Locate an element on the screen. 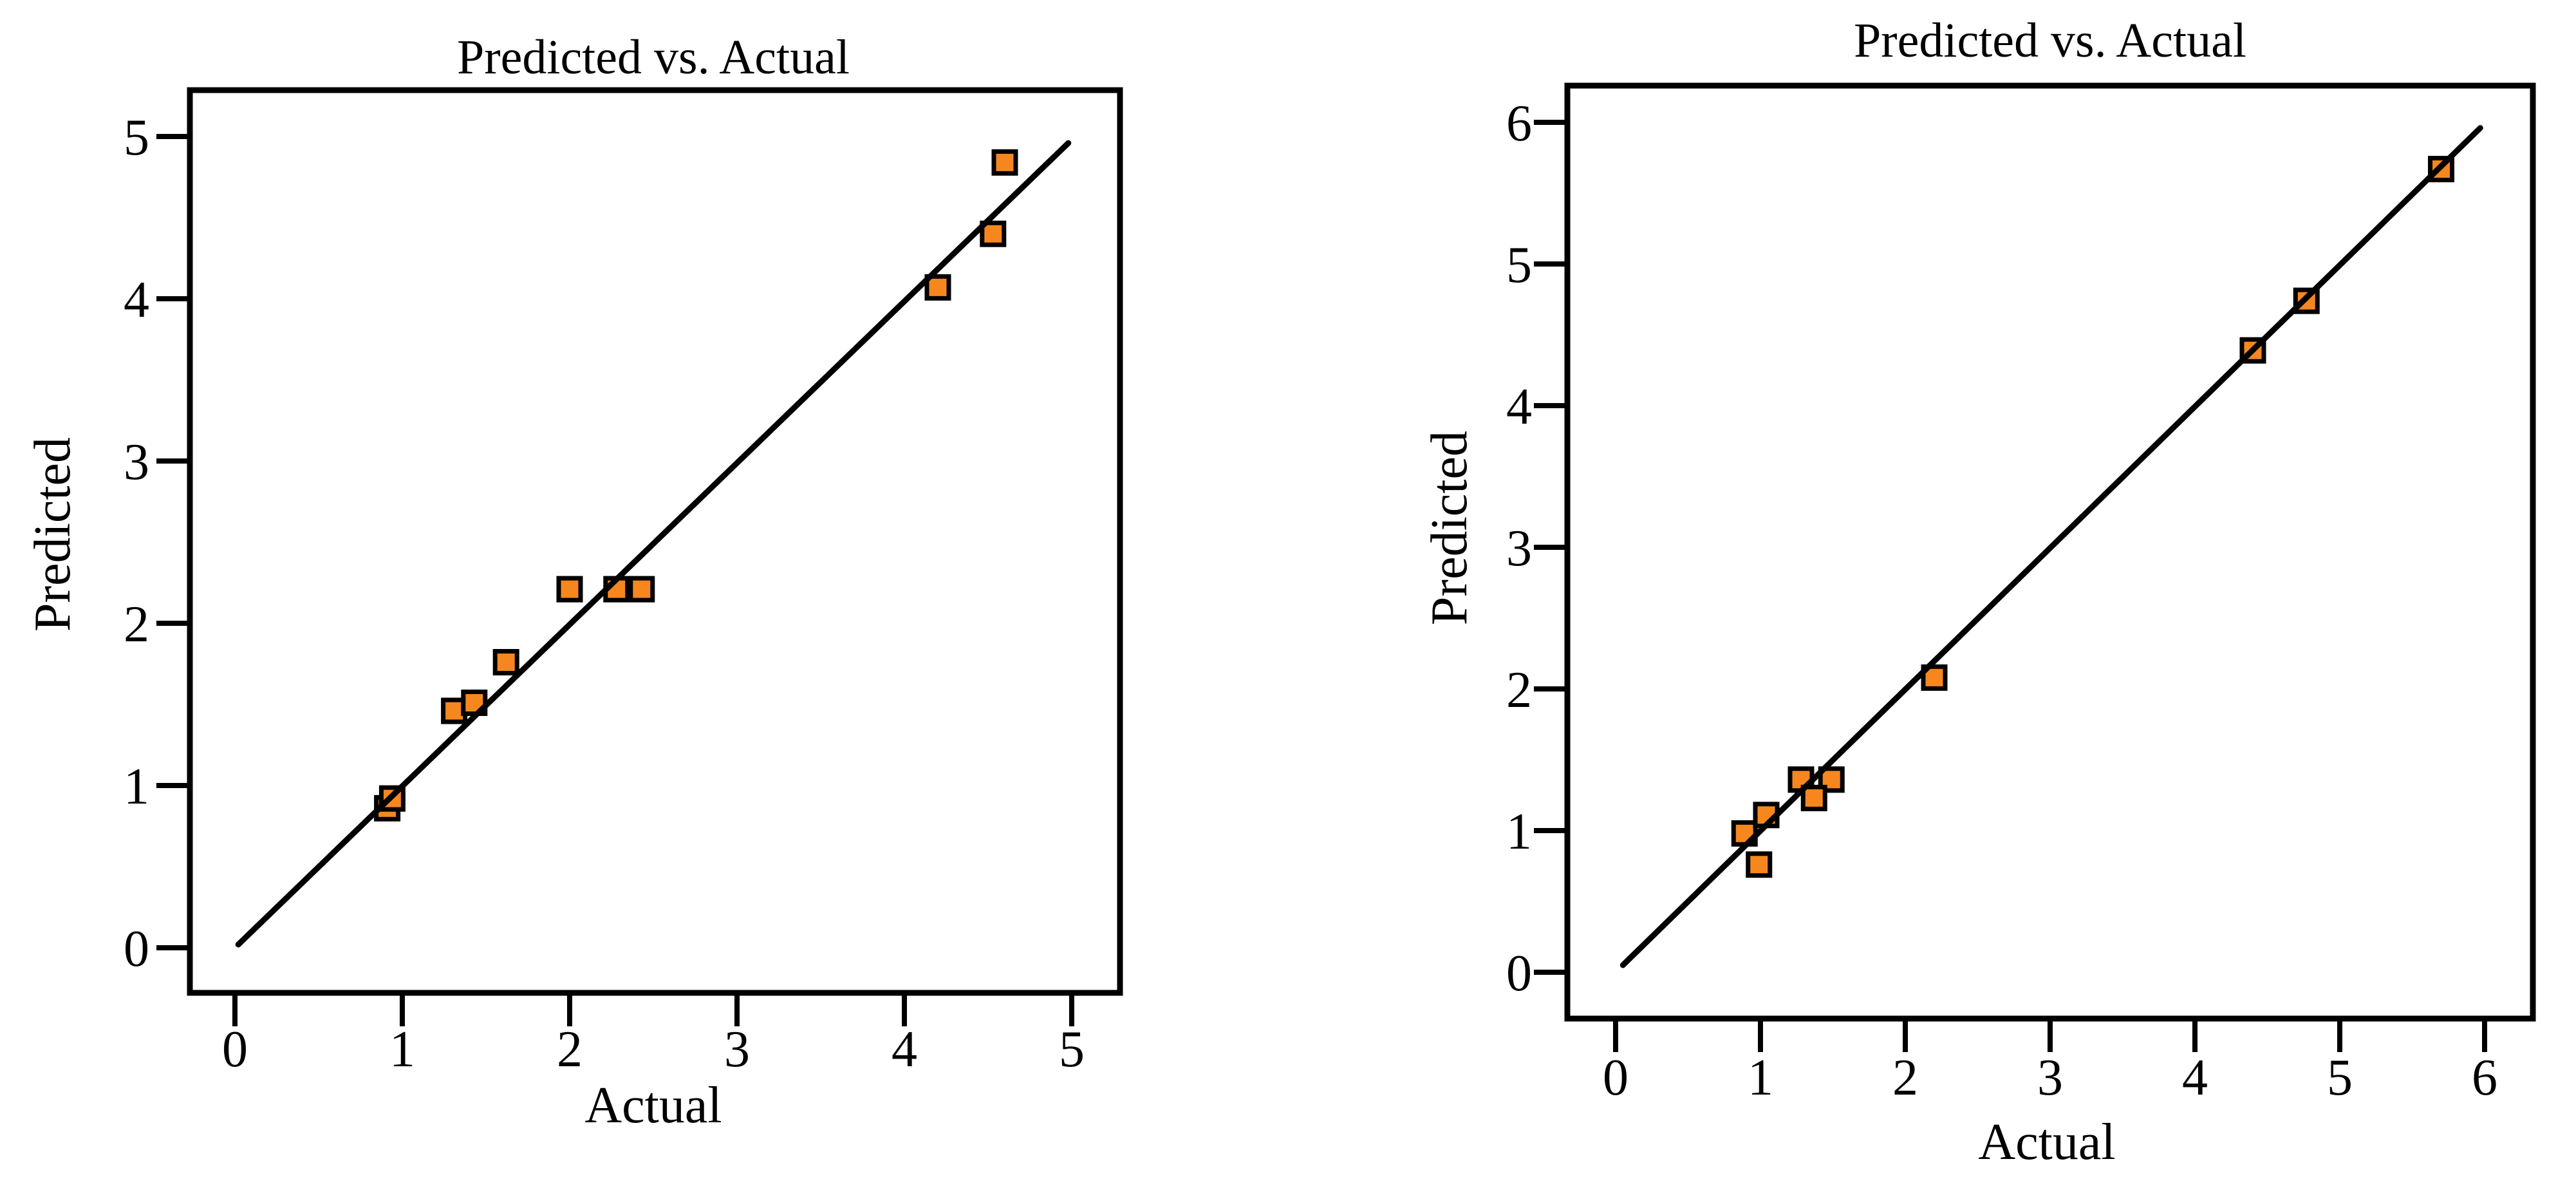  y-tick-label-right: 0 is located at coordinates (1519, 973).